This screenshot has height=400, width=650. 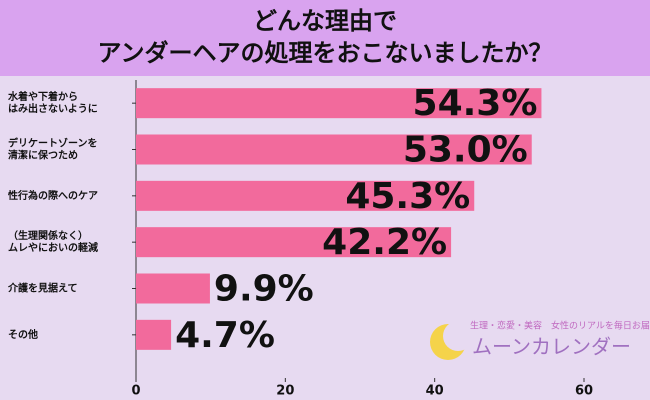 What do you see at coordinates (324, 53) in the screenshot?
I see `chart-title: アンダーヘアの処理をおこないましたか？` at bounding box center [324, 53].